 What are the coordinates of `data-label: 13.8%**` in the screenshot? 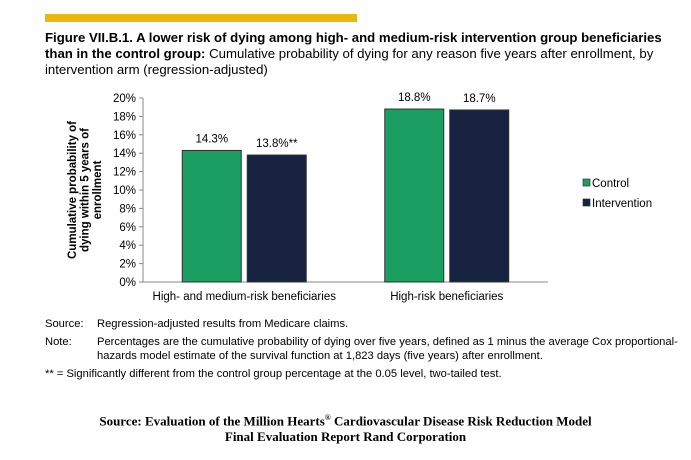 It's located at (277, 144).